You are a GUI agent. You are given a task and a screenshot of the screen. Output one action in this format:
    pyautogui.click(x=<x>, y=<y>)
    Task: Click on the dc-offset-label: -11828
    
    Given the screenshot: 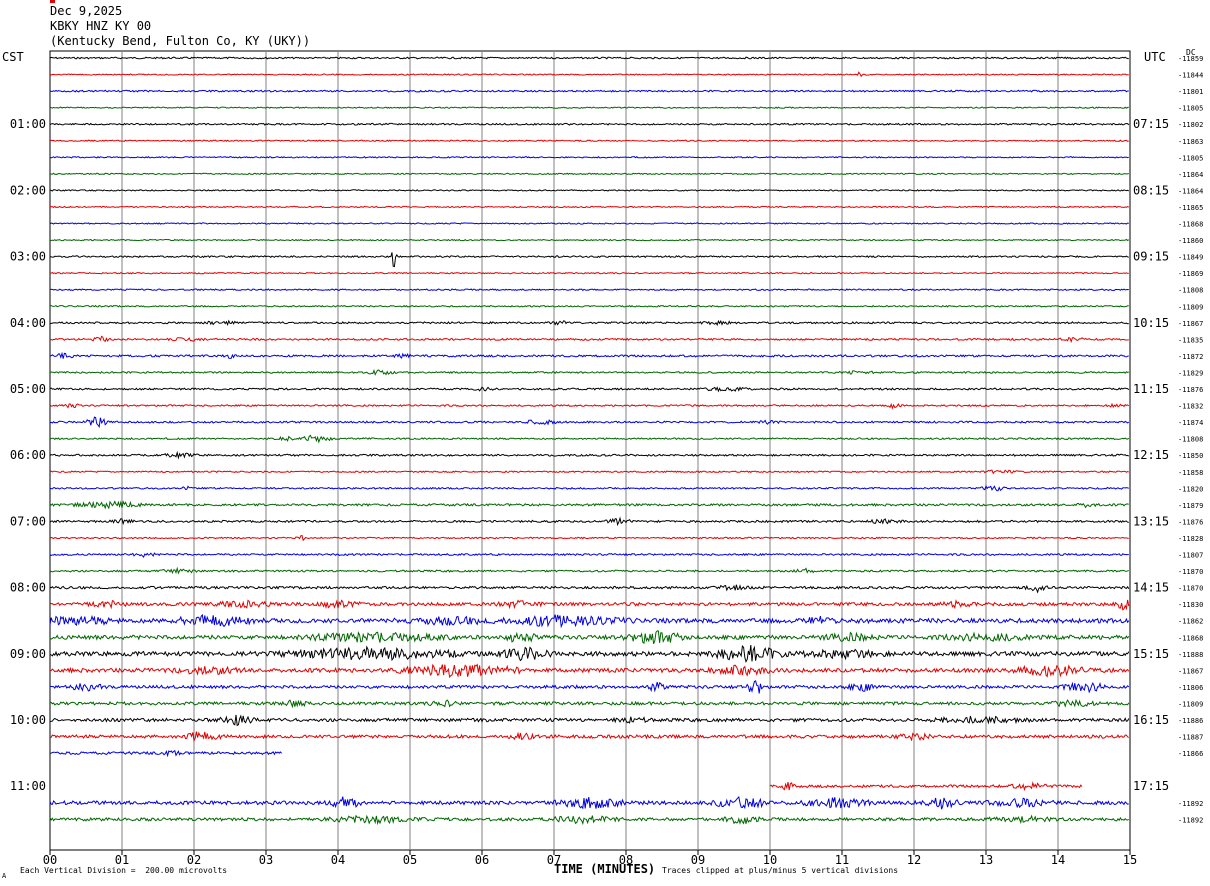 What is the action you would take?
    pyautogui.click(x=1190, y=539)
    